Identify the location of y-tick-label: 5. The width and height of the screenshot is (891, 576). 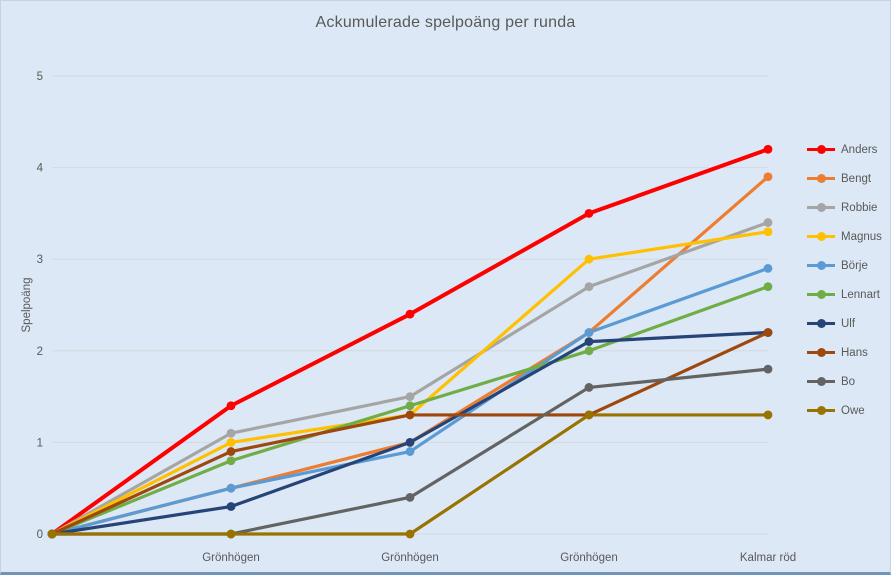
(40, 77).